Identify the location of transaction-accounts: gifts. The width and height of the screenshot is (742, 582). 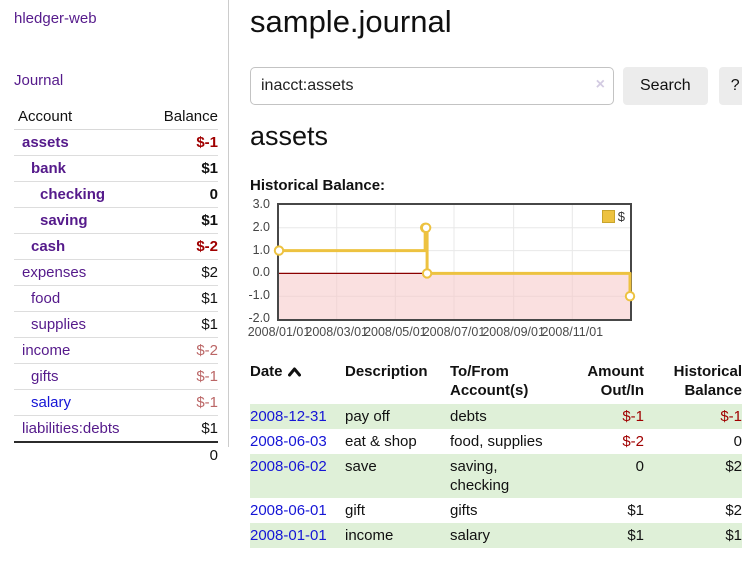
(464, 510).